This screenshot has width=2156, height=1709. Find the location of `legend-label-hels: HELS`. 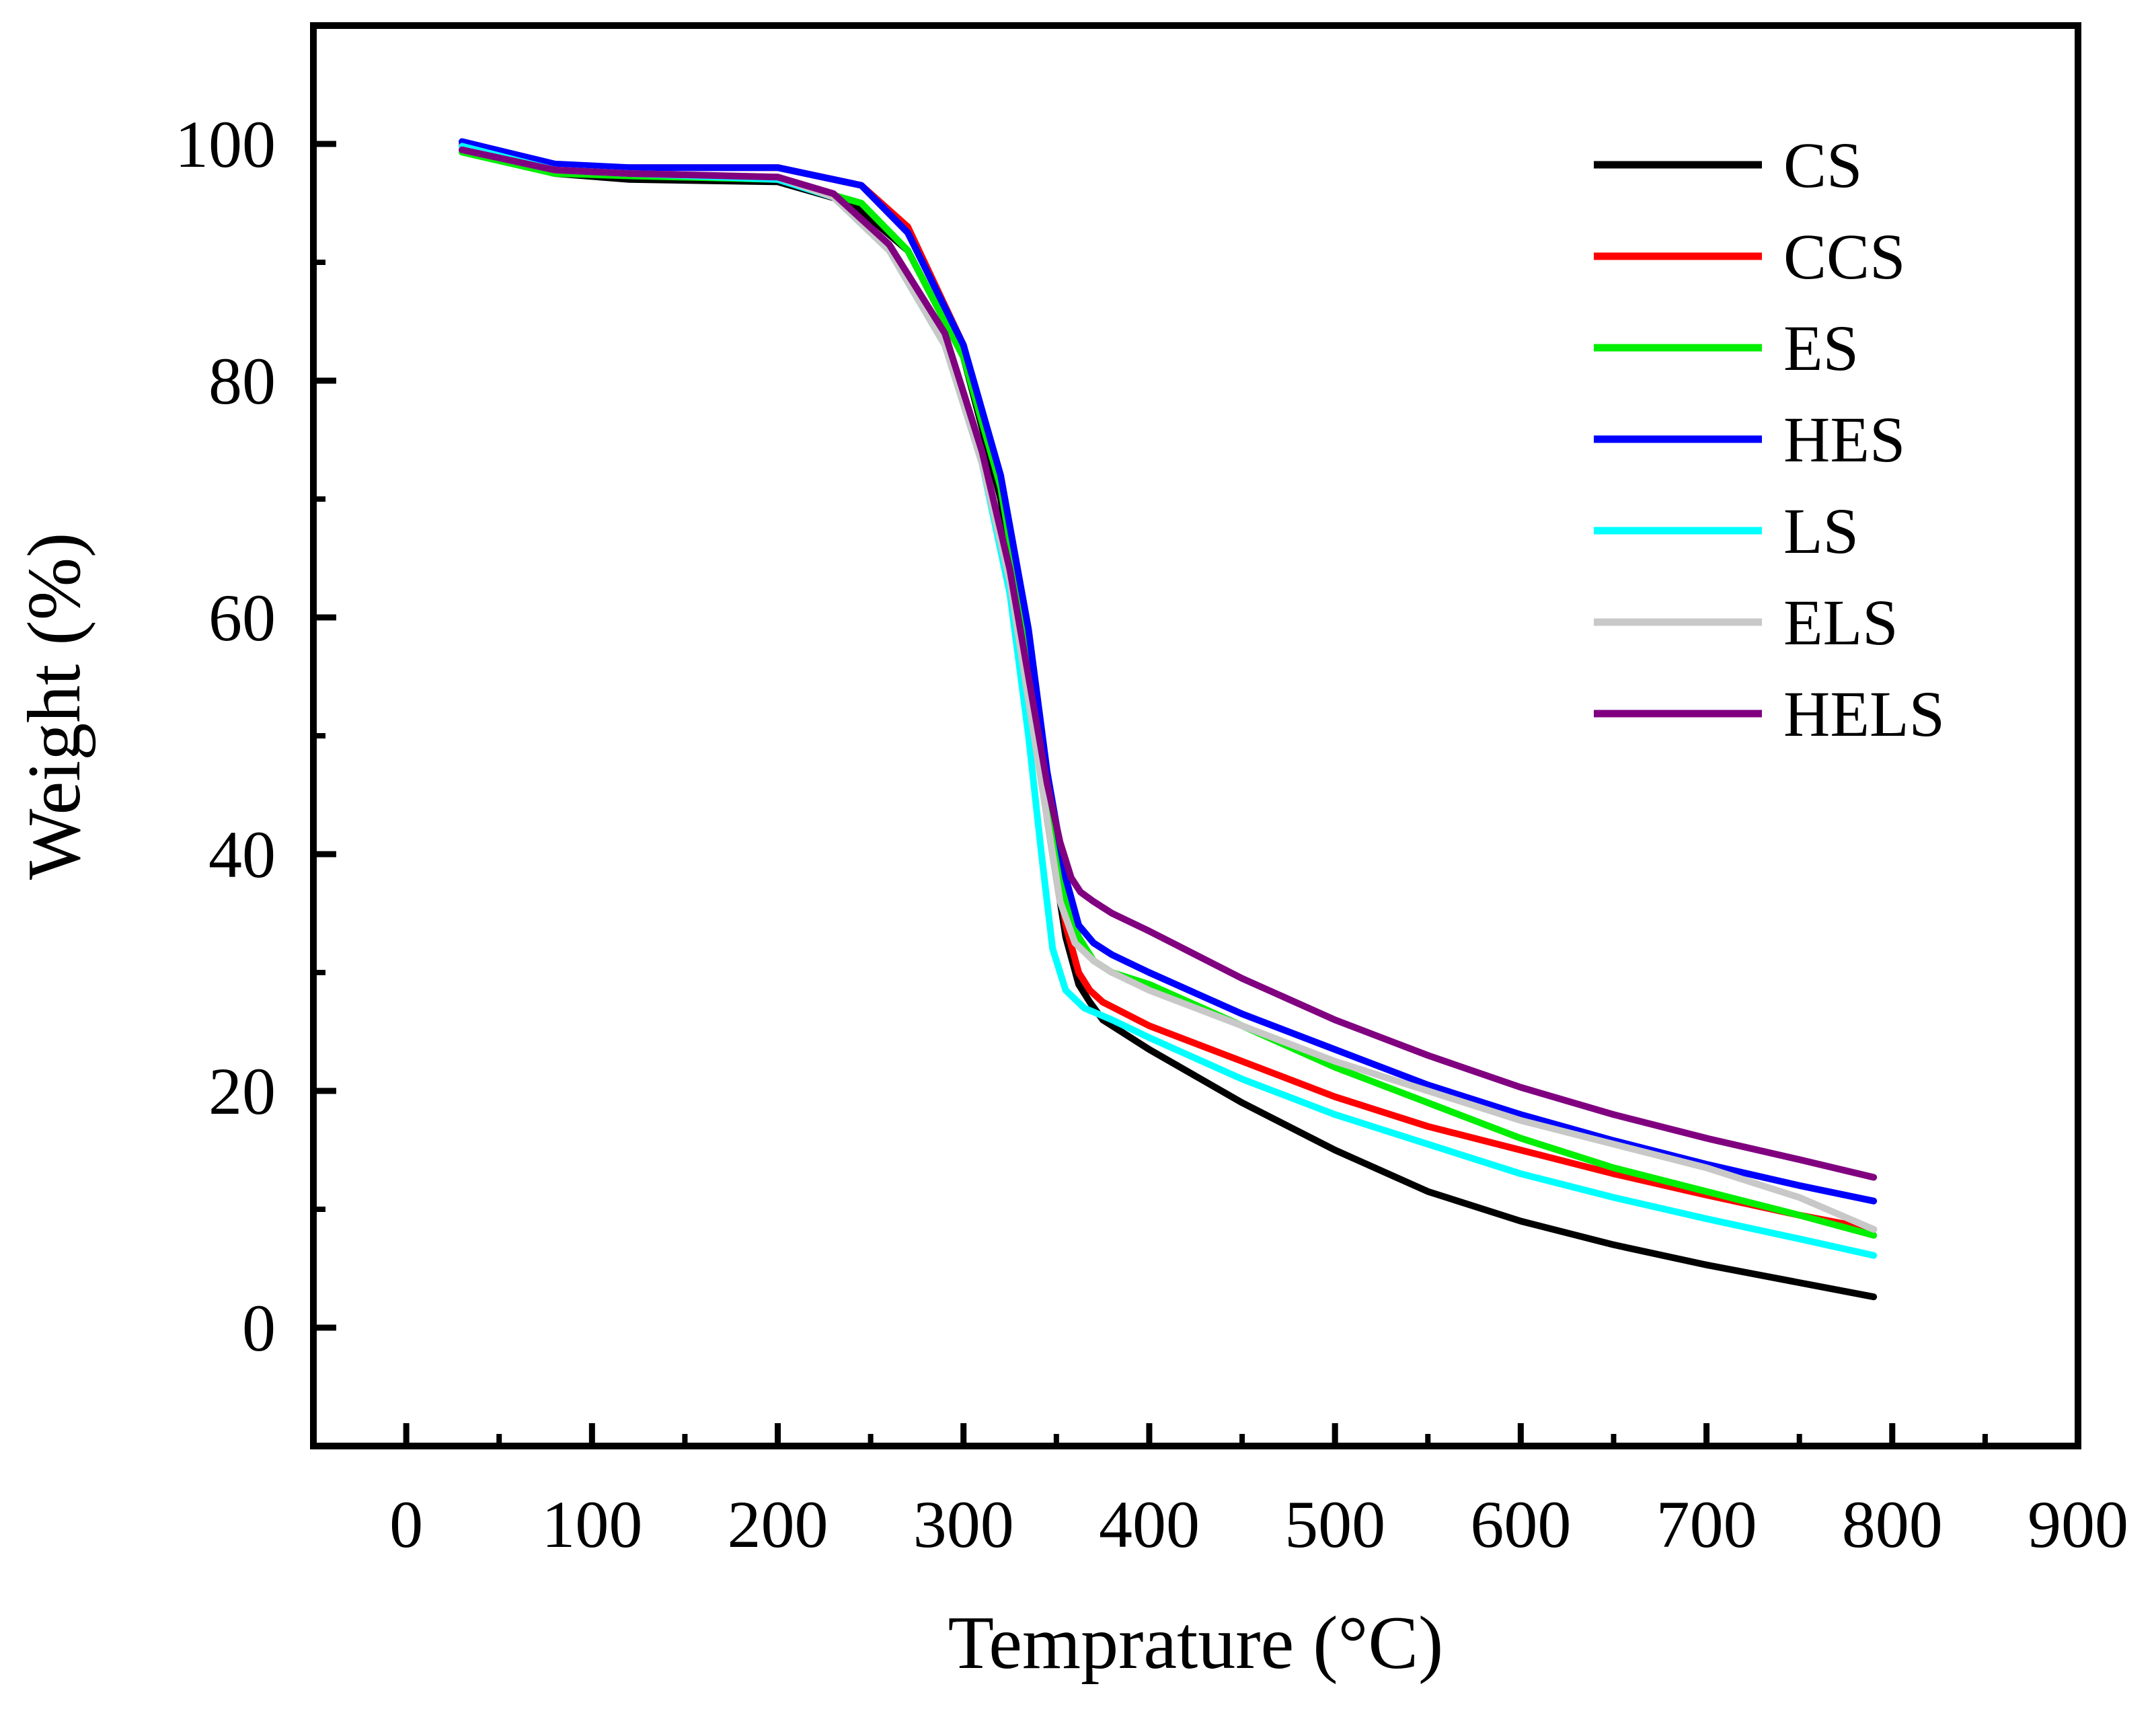

legend-label-hels: HELS is located at coordinates (1864, 714).